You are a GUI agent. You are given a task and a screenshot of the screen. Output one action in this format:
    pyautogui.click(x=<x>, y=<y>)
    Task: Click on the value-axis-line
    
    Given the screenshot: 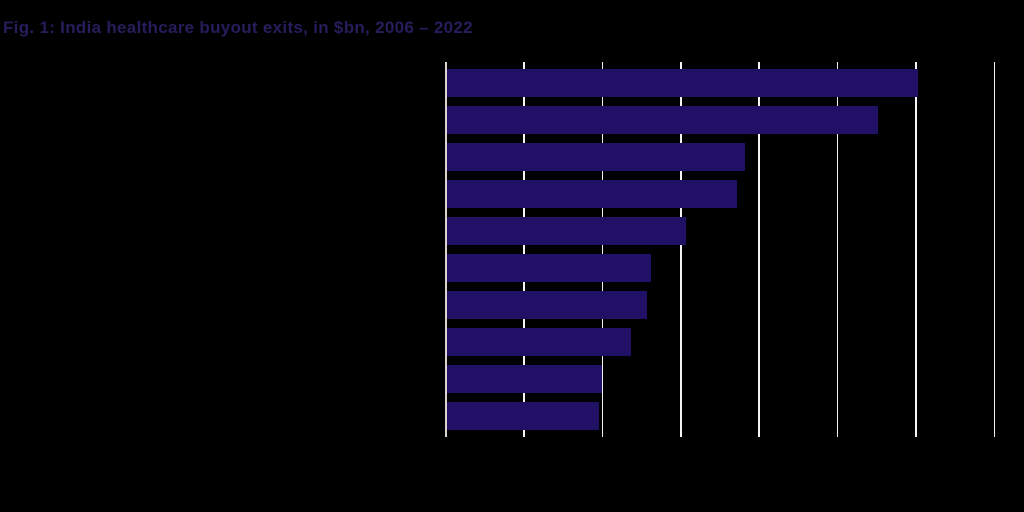 What is the action you would take?
    pyautogui.click(x=445, y=249)
    